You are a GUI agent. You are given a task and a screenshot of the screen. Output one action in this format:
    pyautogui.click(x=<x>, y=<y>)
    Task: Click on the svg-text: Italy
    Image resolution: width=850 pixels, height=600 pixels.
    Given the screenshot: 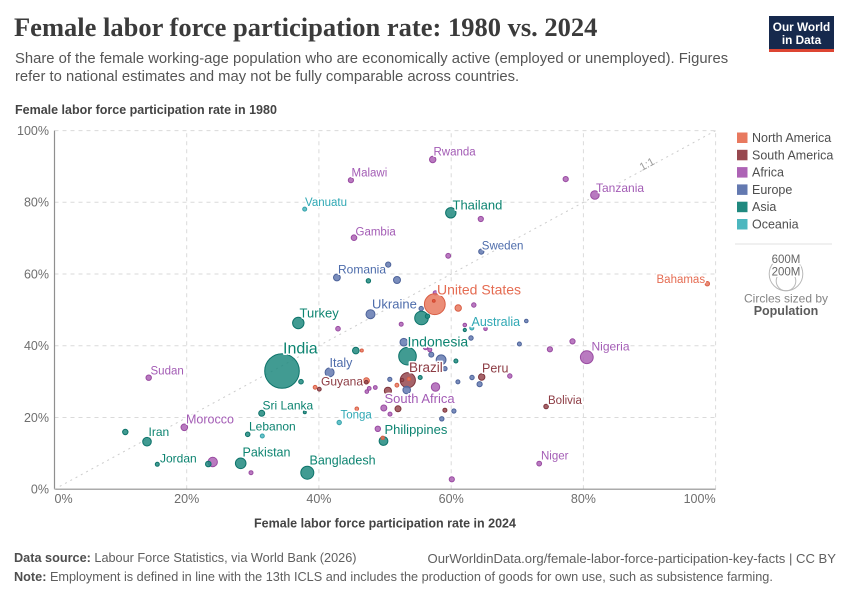 What is the action you would take?
    pyautogui.click(x=342, y=363)
    